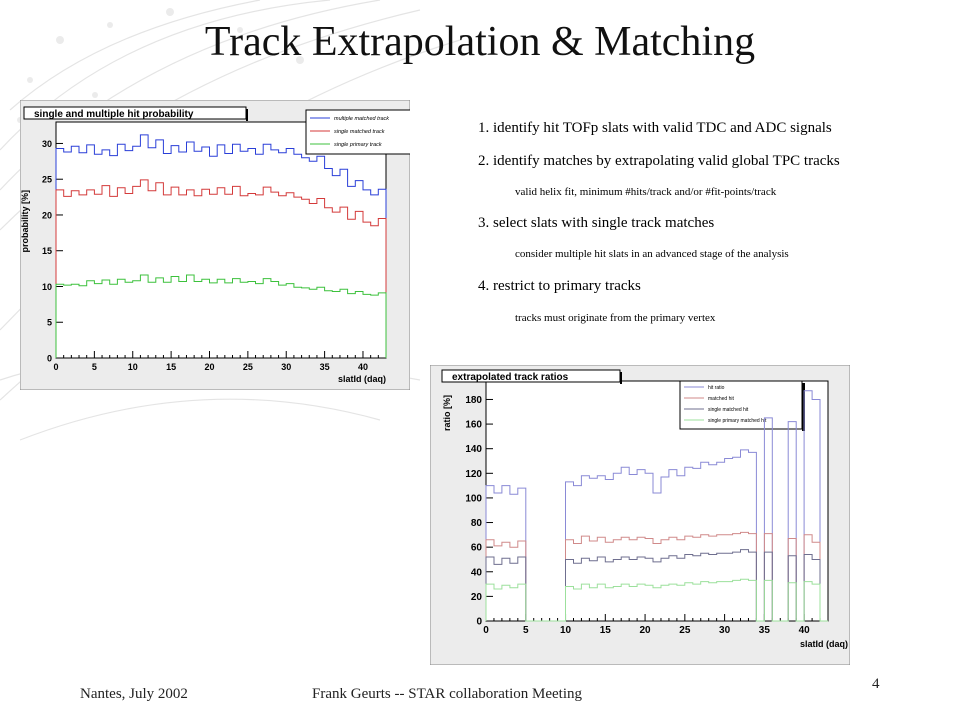 This screenshot has width=960, height=720. I want to click on chart-title-box: extrapolated track ratios, so click(531, 376).